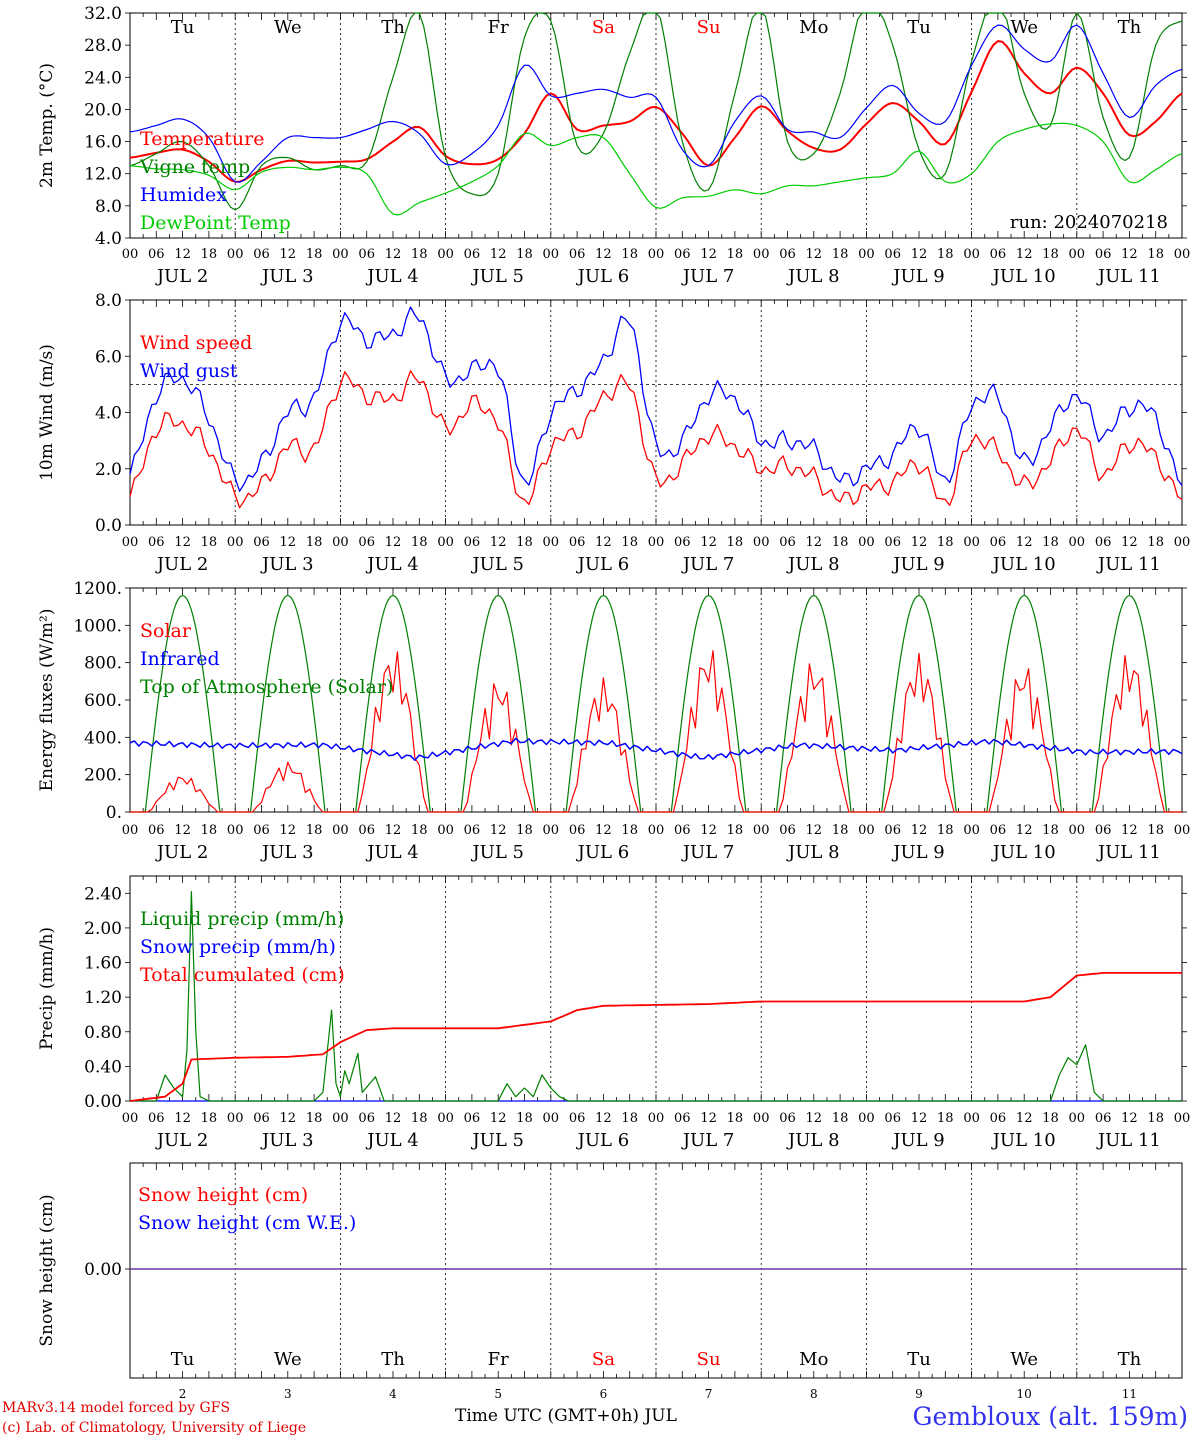  Describe the element at coordinates (919, 1359) in the screenshot. I see `weekday-label-bottom: Tu` at that location.